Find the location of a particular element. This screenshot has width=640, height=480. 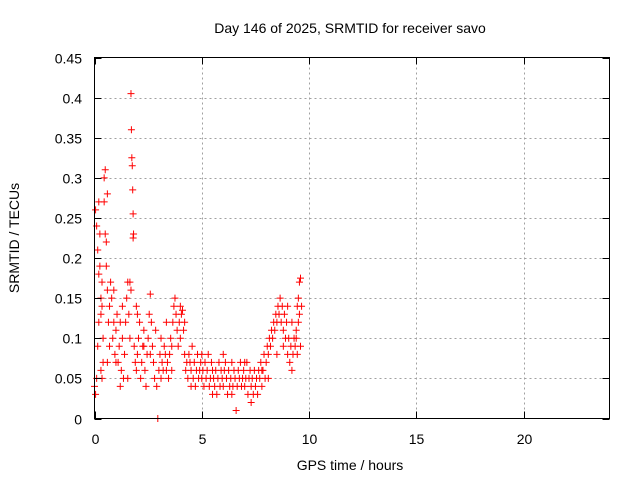

x-tick-label: 20 is located at coordinates (525, 439).